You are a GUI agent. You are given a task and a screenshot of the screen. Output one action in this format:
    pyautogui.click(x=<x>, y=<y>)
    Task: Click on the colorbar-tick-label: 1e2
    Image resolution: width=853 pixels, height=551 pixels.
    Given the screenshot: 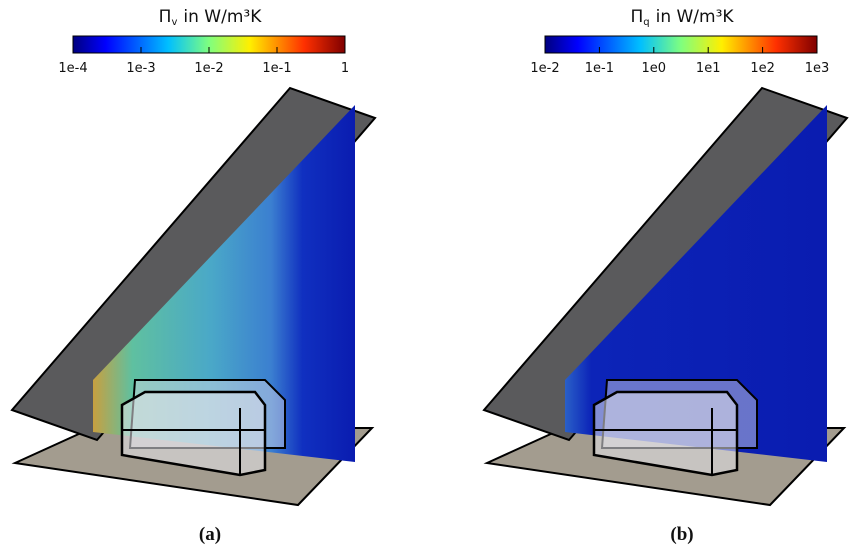 What is the action you would take?
    pyautogui.click(x=762, y=68)
    